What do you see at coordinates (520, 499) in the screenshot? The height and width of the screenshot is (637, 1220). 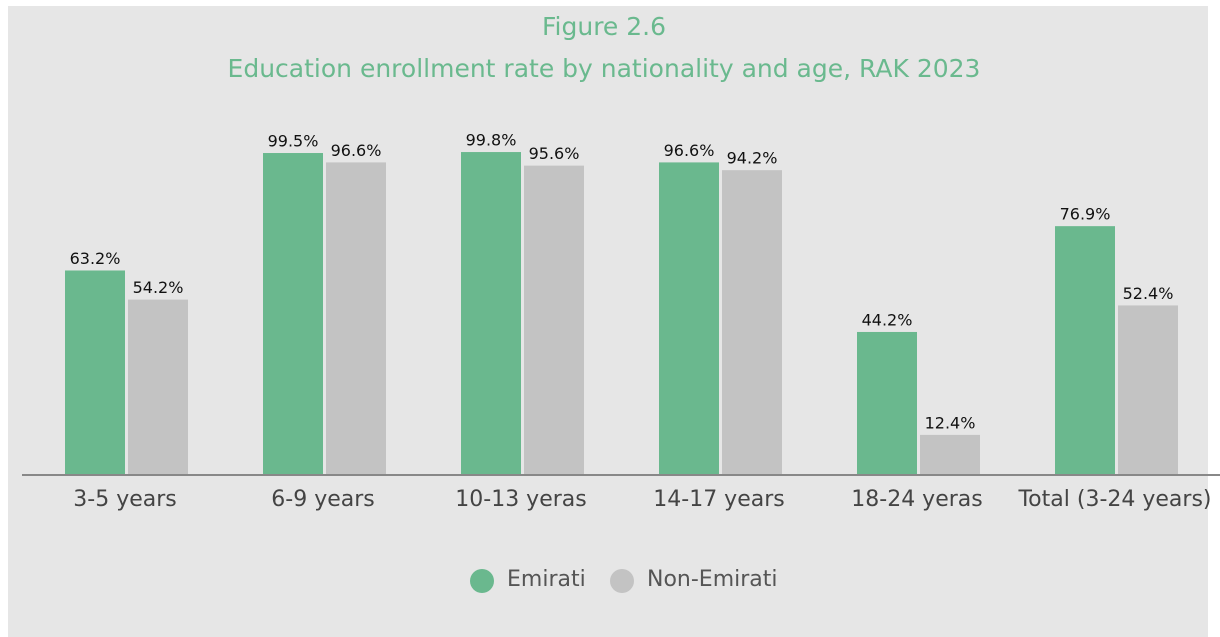 I see `x-tick-label: 10-13 yeras` at bounding box center [520, 499].